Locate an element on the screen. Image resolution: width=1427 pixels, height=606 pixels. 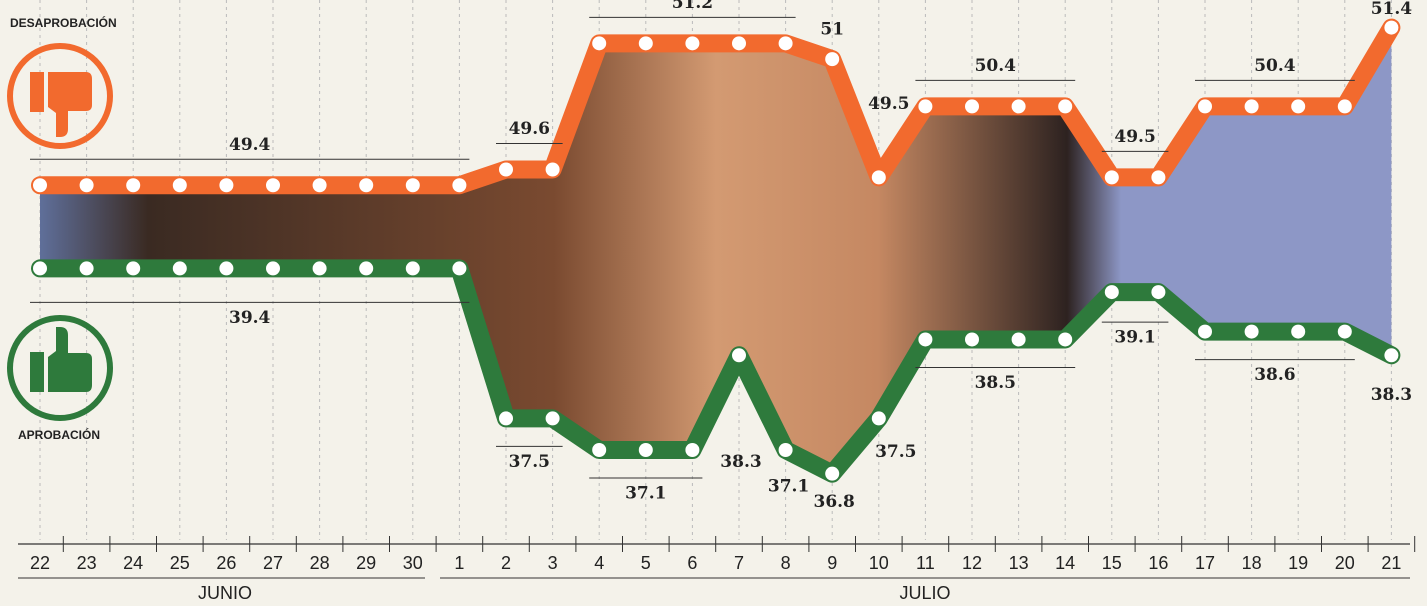
x-tick-label: 8 is located at coordinates (786, 563).